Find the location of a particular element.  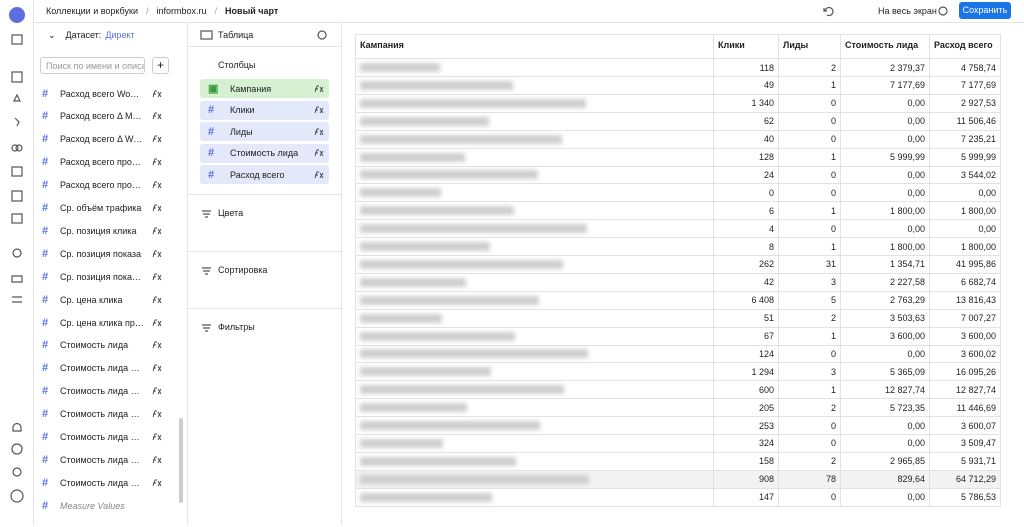

table-cell: 2 379,37 is located at coordinates (885, 68).